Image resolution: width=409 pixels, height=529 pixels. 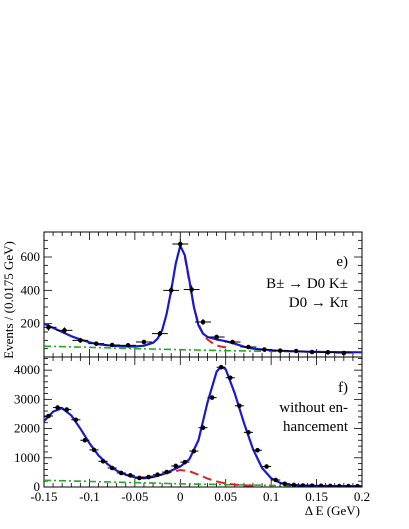 I want to click on y-tick-label: 1000, so click(x=27, y=457).